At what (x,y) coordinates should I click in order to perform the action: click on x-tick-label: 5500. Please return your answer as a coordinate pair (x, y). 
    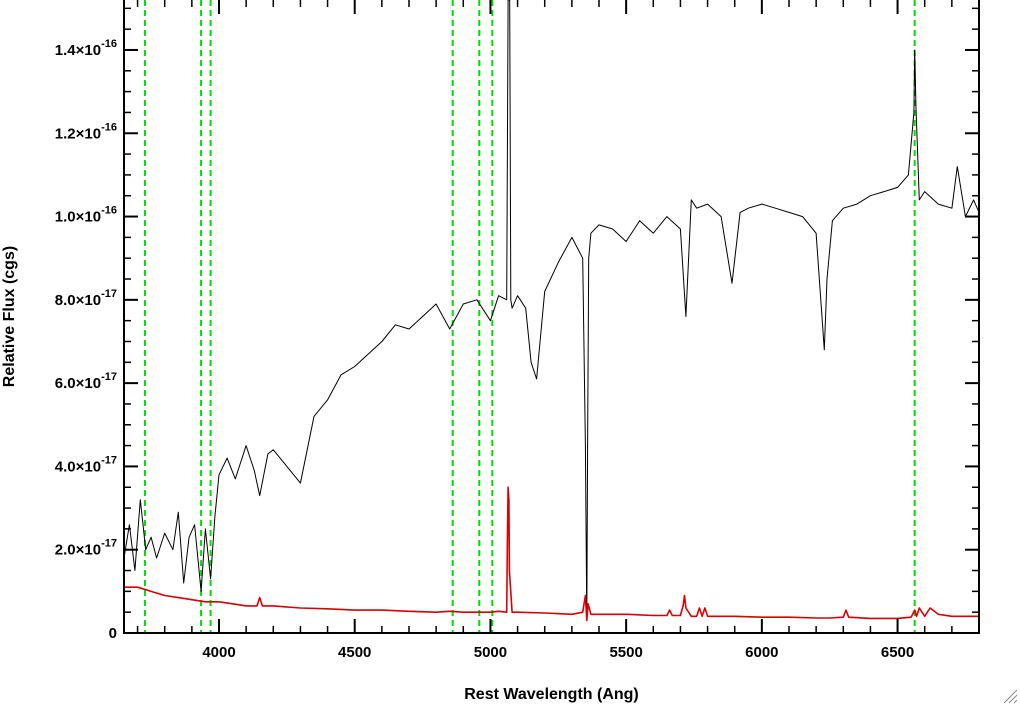
    Looking at the image, I should click on (625, 652).